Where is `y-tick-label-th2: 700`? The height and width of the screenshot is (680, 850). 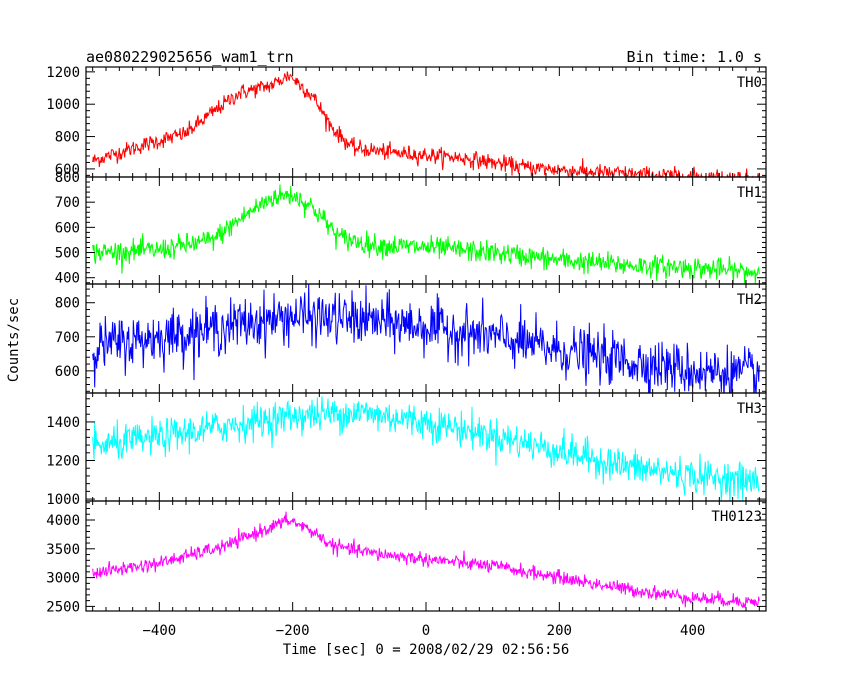
y-tick-label-th2: 700 is located at coordinates (67, 338).